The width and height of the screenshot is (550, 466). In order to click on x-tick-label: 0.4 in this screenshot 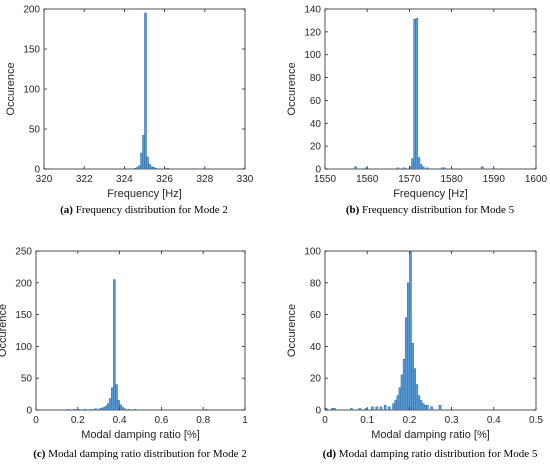, I will do `click(494, 420)`.